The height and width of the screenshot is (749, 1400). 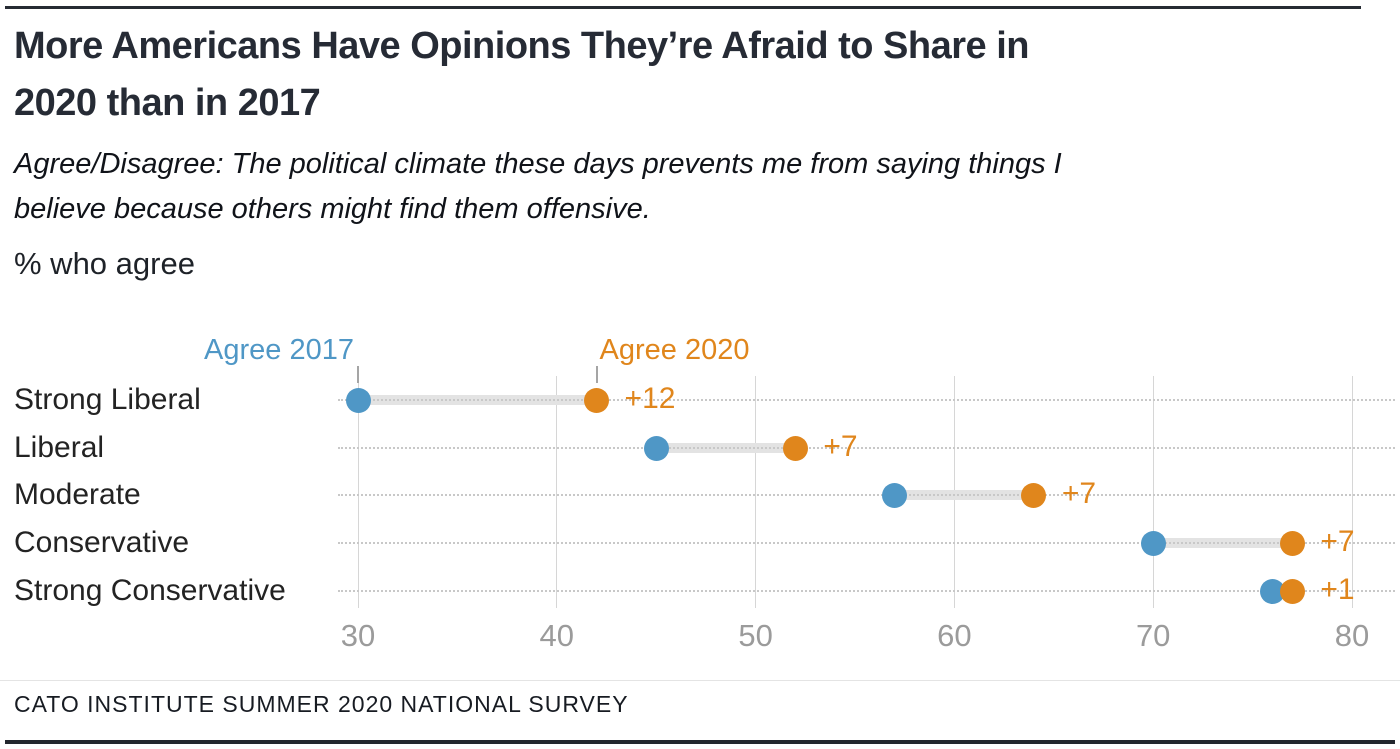 What do you see at coordinates (557, 635) in the screenshot?
I see `x-tick-label: 40` at bounding box center [557, 635].